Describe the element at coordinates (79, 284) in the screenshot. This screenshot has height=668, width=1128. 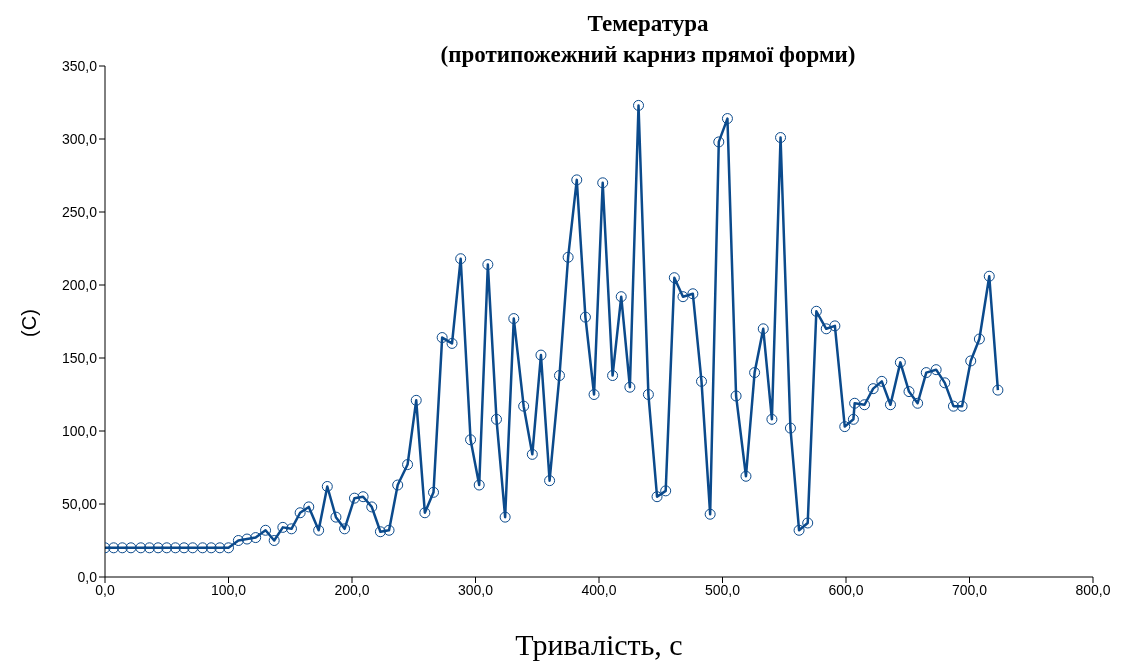
I see `y-tick-label: 200,0` at that location.